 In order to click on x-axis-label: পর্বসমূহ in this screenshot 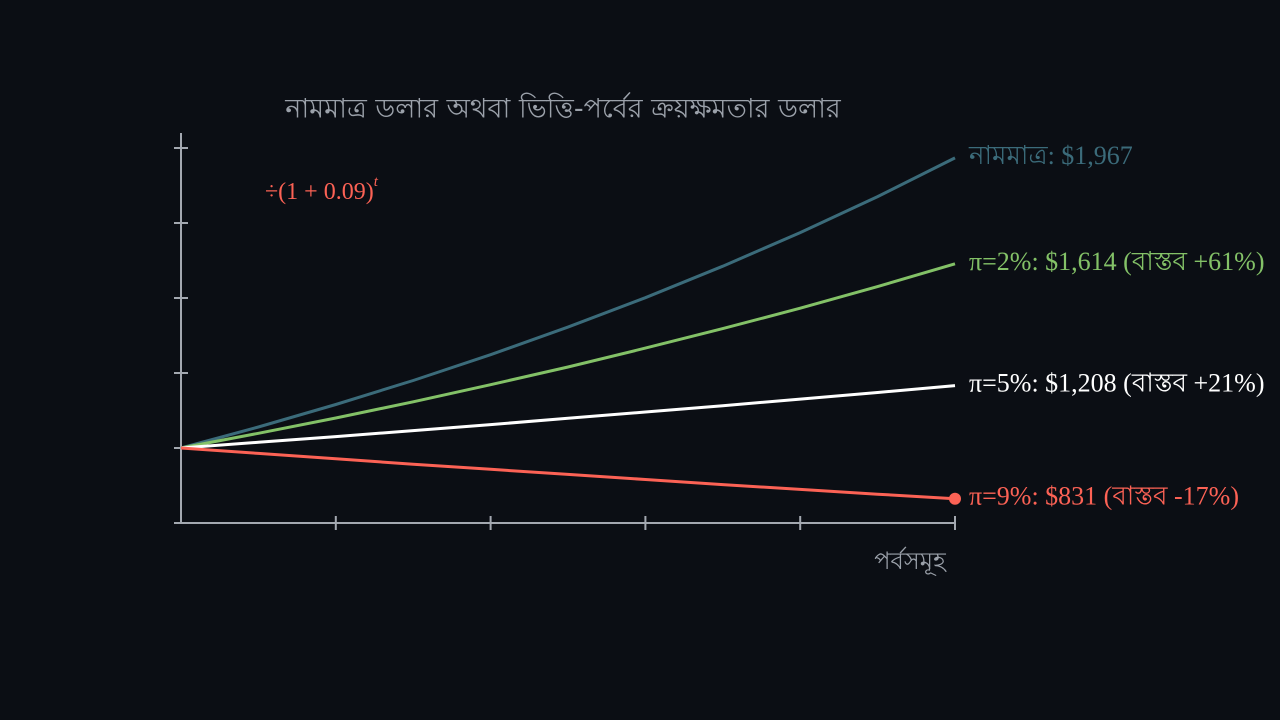, I will do `click(910, 560)`.